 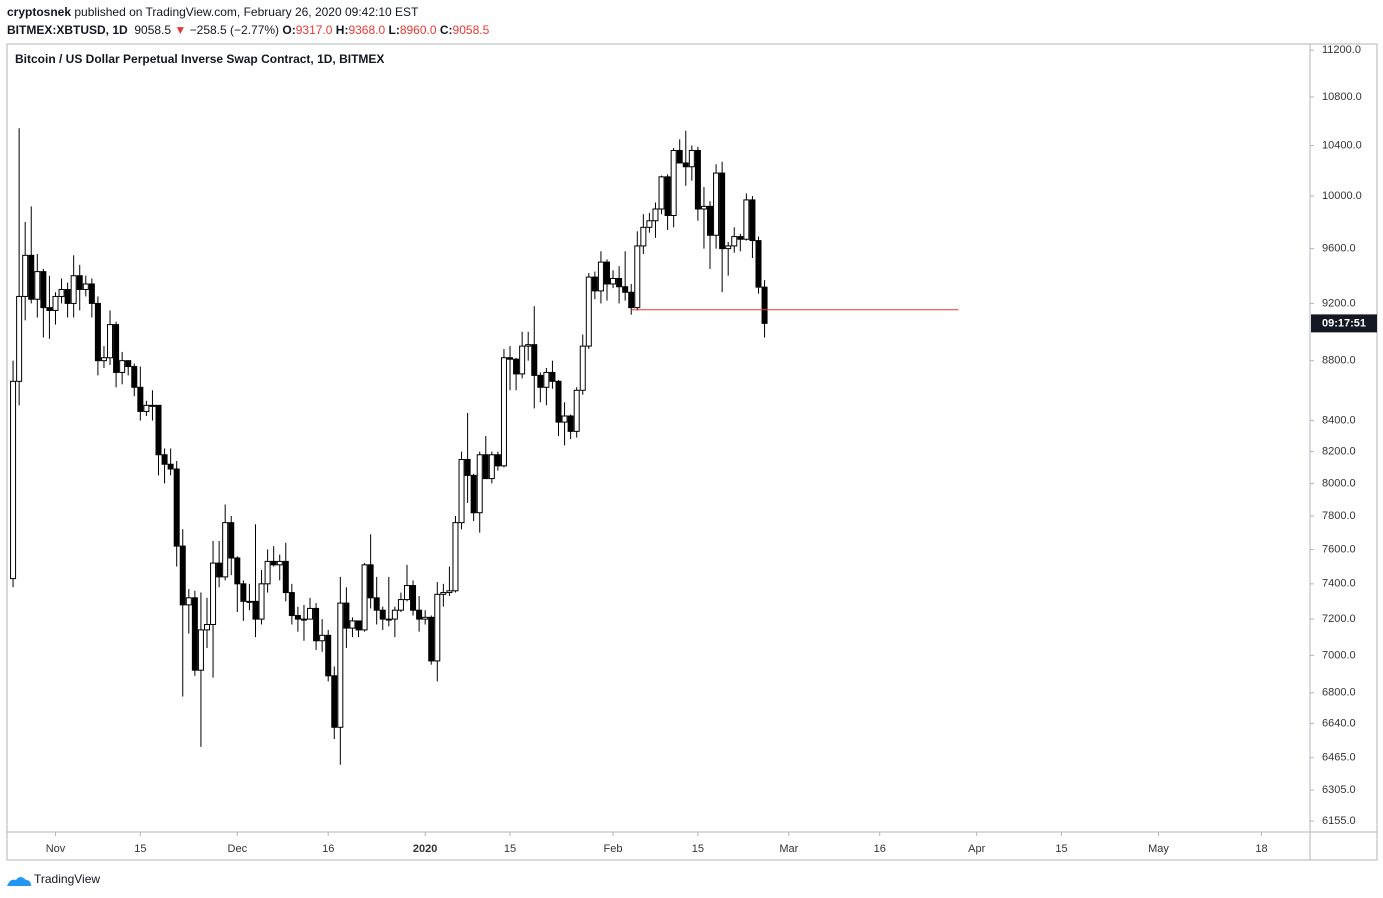 What do you see at coordinates (314, 30) in the screenshot?
I see `o: 9317.0` at bounding box center [314, 30].